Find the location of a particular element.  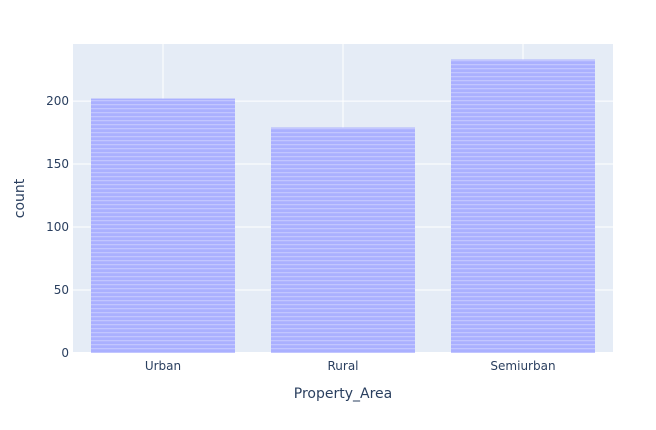

x-axis-title: Property_Area is located at coordinates (343, 394).